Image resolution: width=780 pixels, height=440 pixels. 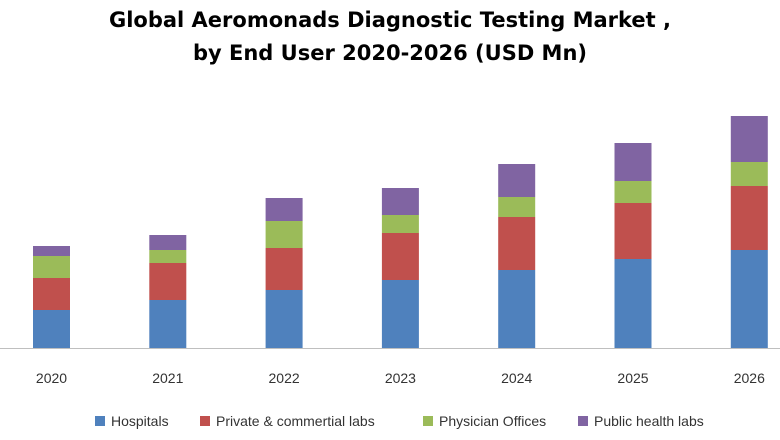 What do you see at coordinates (749, 378) in the screenshot?
I see `x-tick-label: 2026` at bounding box center [749, 378].